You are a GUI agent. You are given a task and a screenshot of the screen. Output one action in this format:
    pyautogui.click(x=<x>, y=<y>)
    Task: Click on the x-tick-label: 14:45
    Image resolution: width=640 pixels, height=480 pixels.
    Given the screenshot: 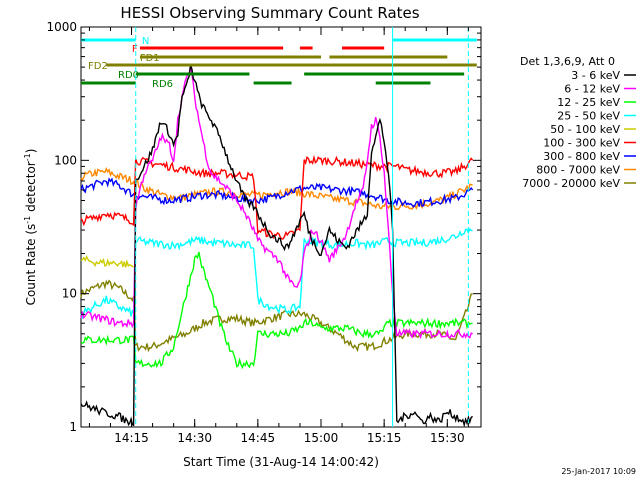 What is the action you would take?
    pyautogui.click(x=258, y=438)
    